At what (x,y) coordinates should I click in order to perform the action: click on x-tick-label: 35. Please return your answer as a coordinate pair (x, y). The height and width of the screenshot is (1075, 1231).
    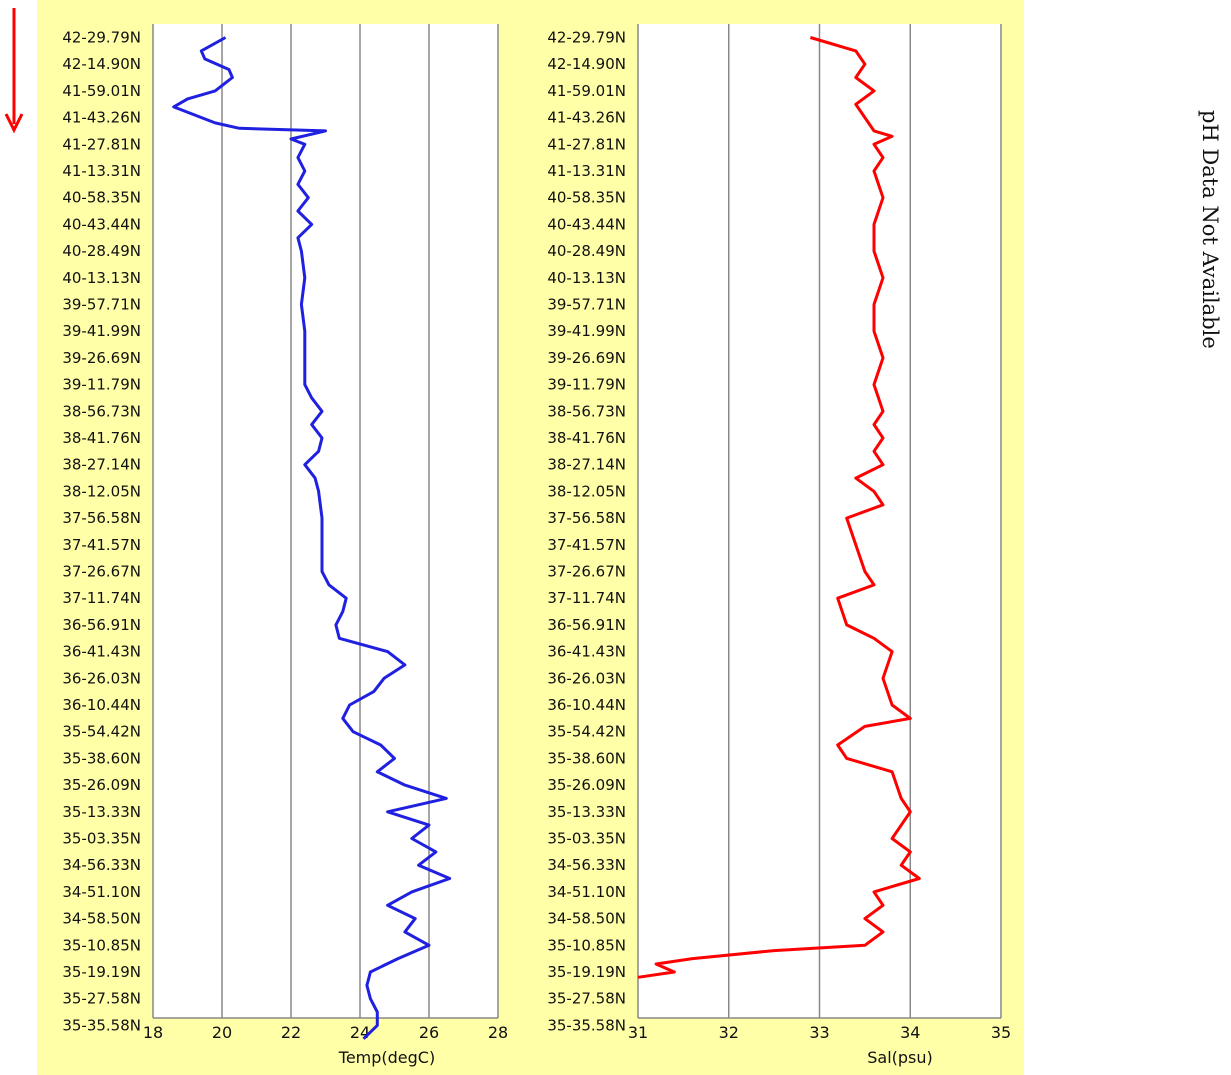
    Looking at the image, I should click on (1001, 1032).